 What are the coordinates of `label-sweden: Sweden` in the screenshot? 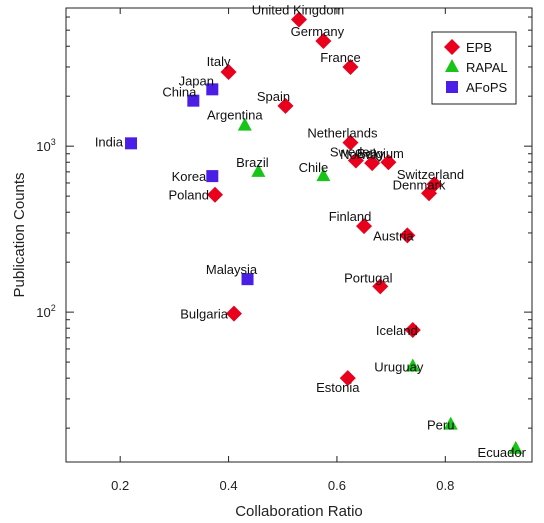 It's located at (353, 151).